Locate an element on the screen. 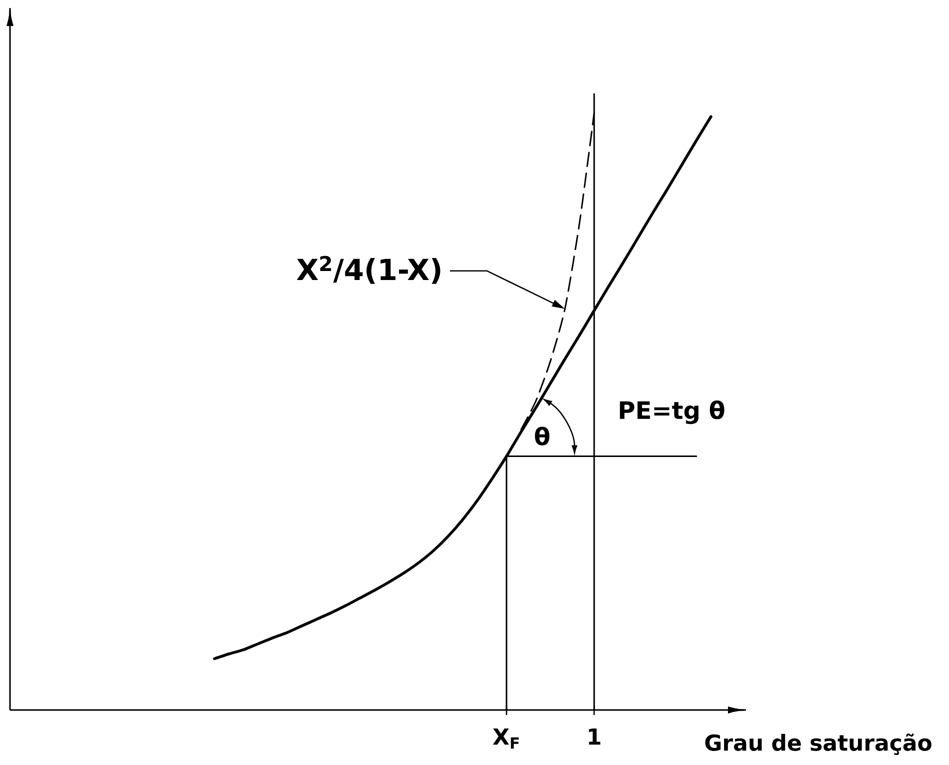 The image size is (949, 765). legend-label: X$^{2}$/4(1-X) is located at coordinates (368, 270).